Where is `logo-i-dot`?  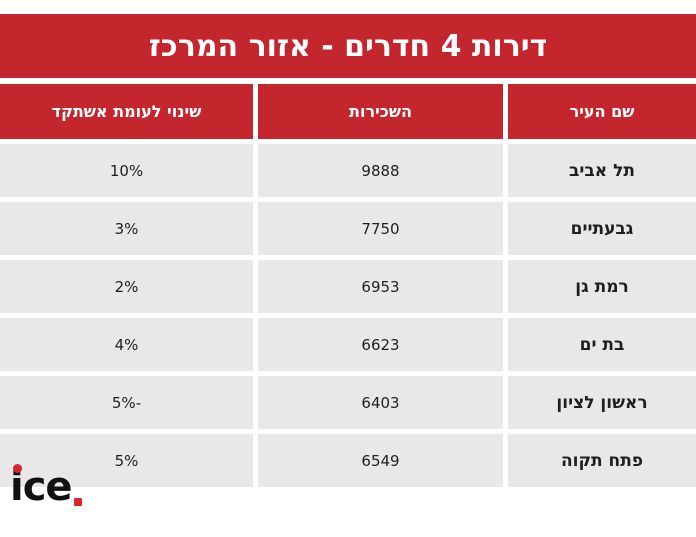
logo-i-dot is located at coordinates (17, 468).